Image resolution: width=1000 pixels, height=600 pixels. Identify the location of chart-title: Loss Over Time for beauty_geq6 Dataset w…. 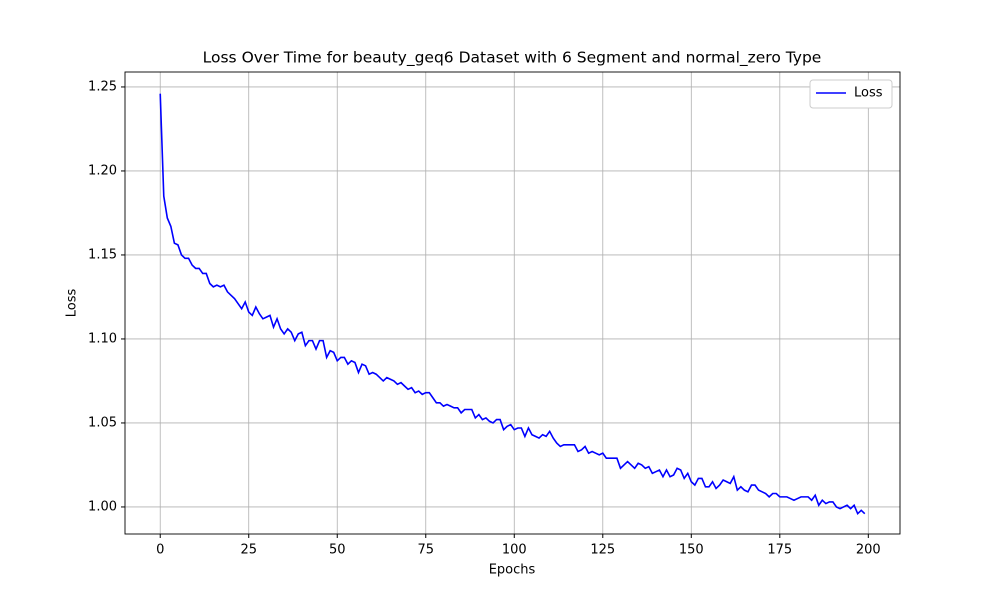
(512, 58).